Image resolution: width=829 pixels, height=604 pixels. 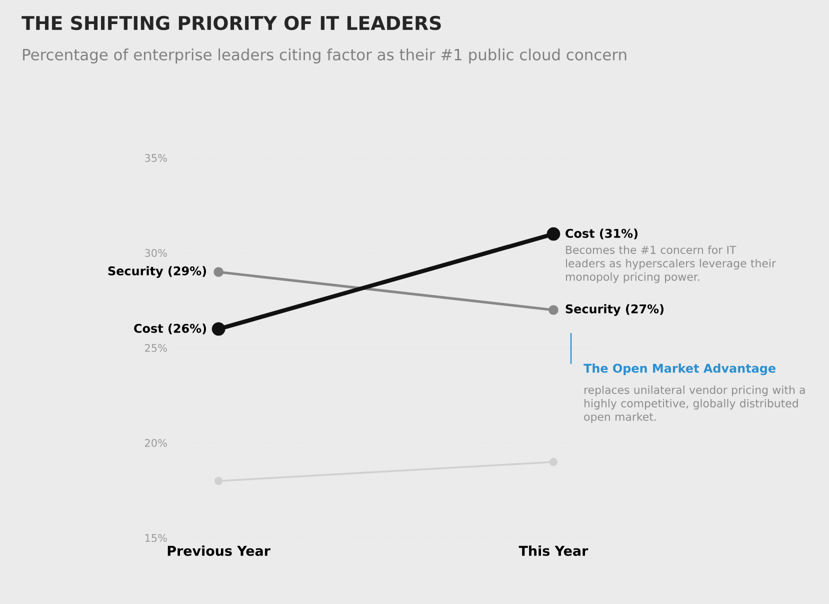 What do you see at coordinates (615, 310) in the screenshot?
I see `data-label: Security (27%)` at bounding box center [615, 310].